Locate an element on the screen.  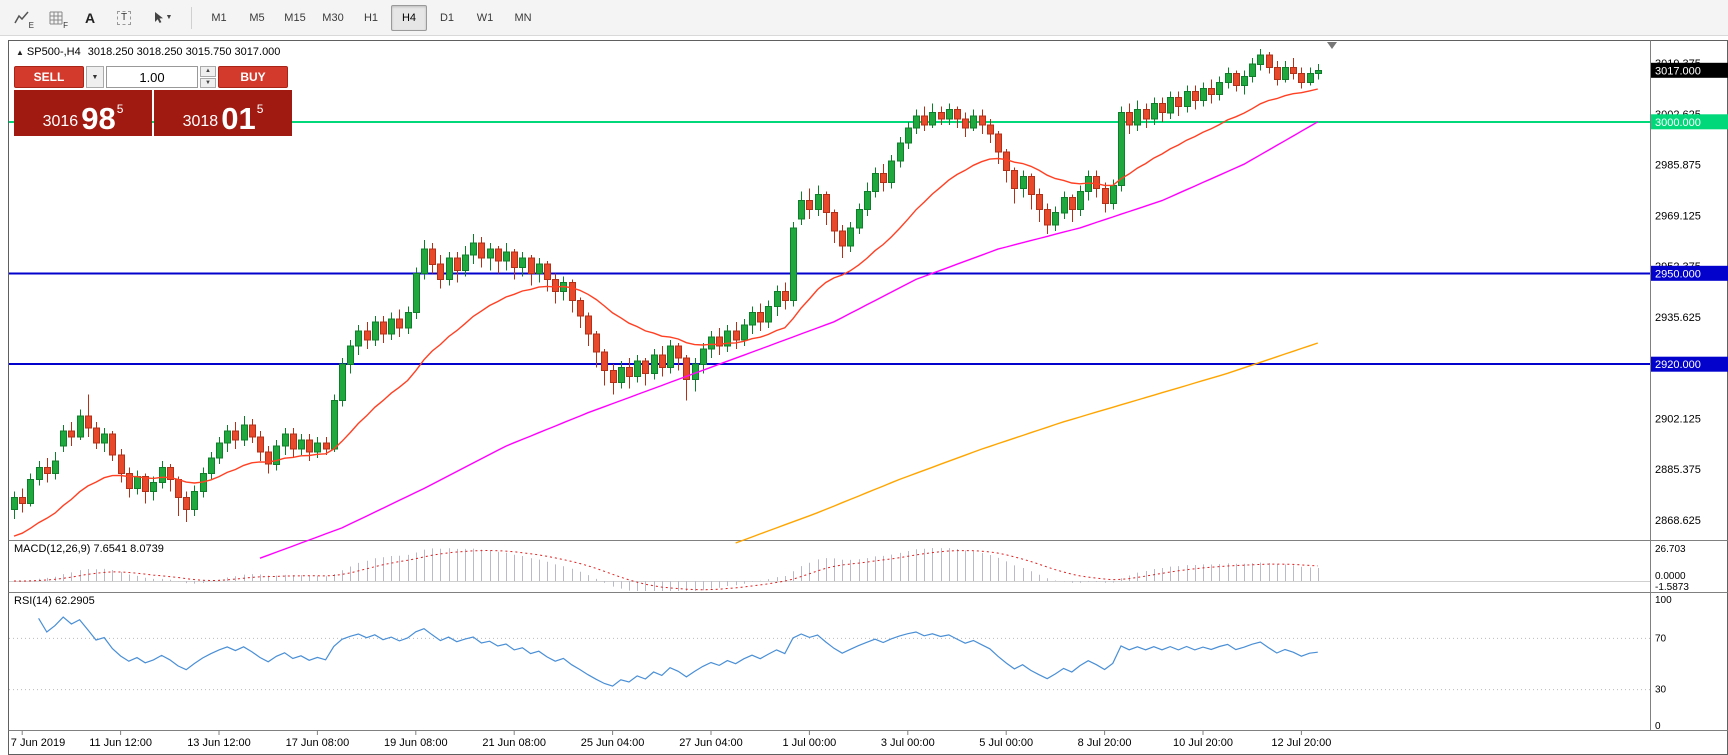
grid-tool-button: F is located at coordinates (56, 18).